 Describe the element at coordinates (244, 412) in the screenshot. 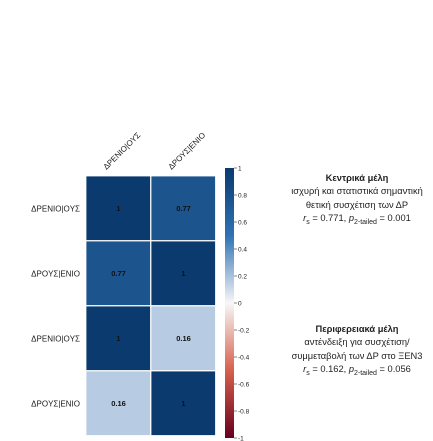

I see `colorbar-tick-label: -0.8` at that location.